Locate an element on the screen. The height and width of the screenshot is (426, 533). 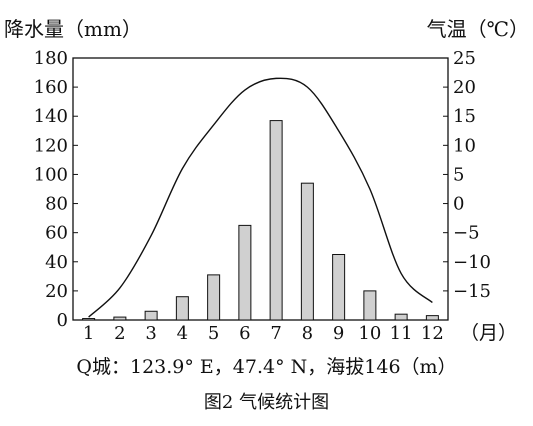
location-caption: Q城：123.9° E，47.4° N，海拔146（m） is located at coordinates (266, 367).